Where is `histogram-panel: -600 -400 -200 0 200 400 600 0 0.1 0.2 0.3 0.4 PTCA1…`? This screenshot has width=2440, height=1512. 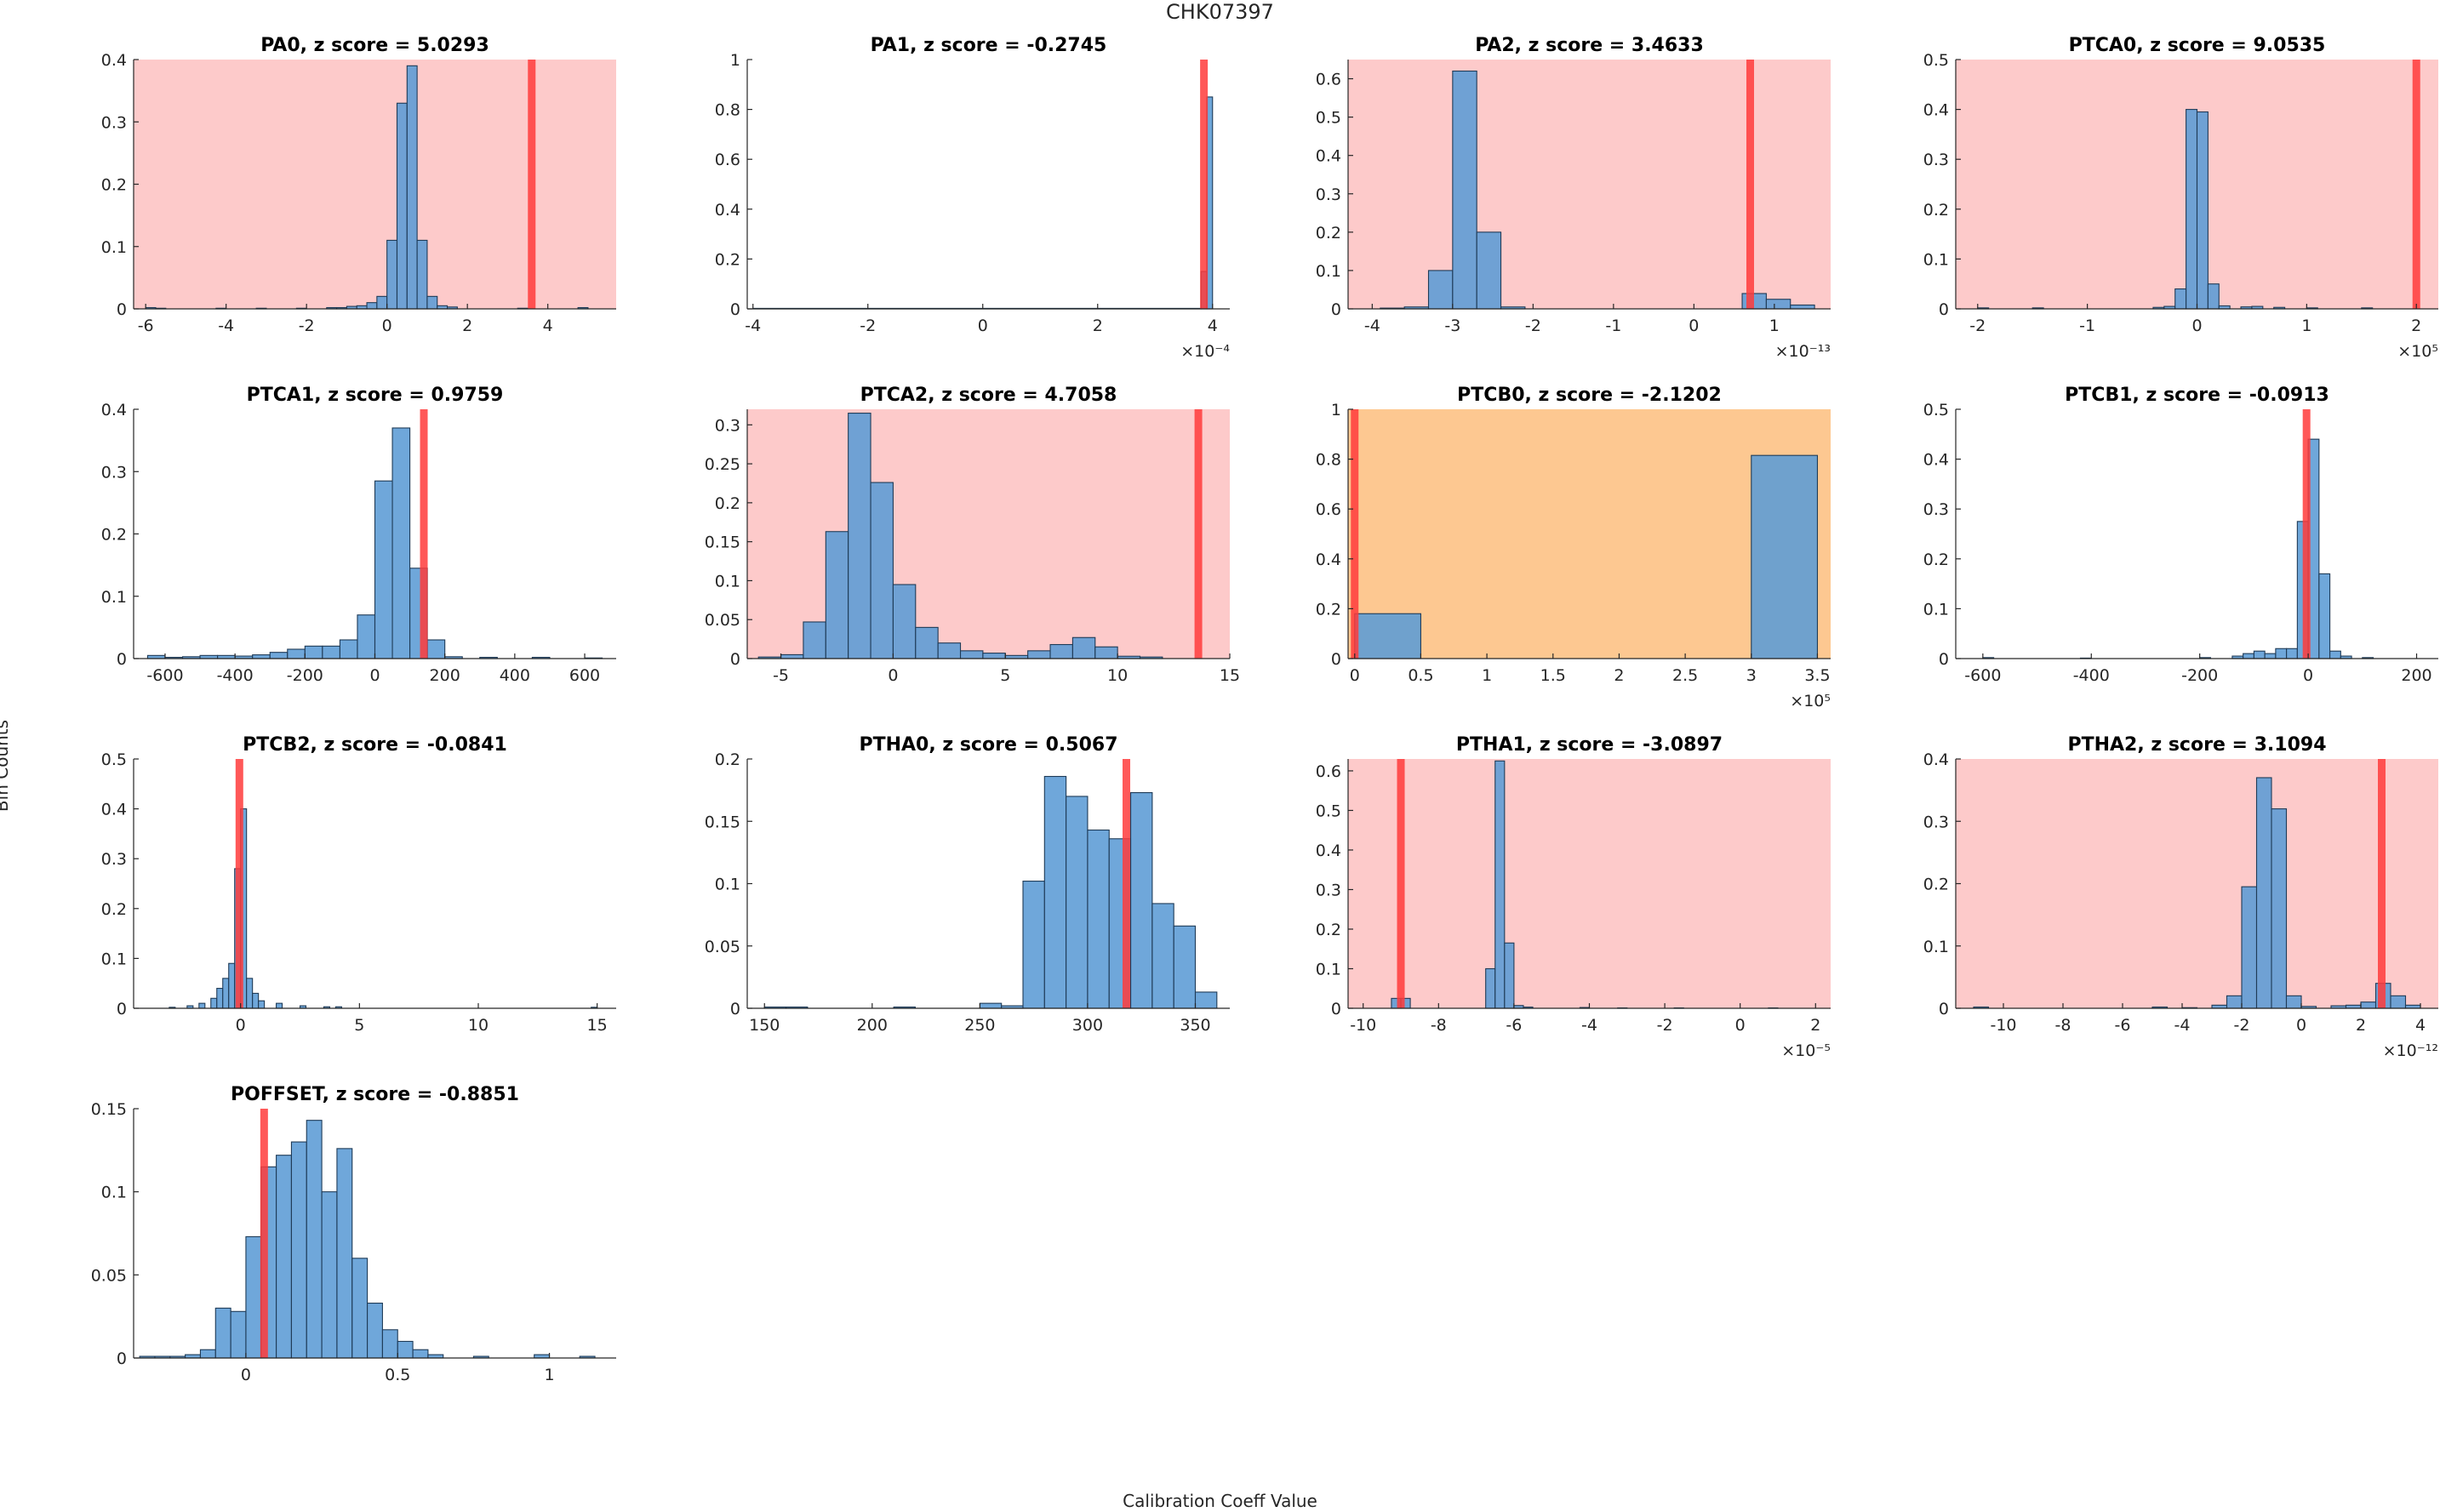 histogram-panel: -600 -400 -200 0 200 400 600 0 0.1 0.2 0.3 0.4 PTCA1… is located at coordinates (358, 535).